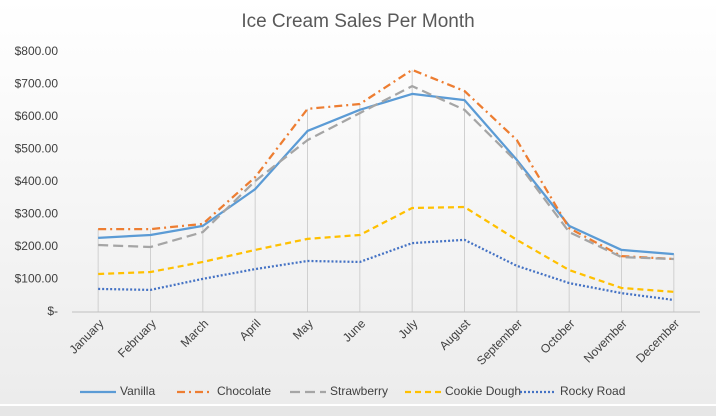 This screenshot has width=716, height=416. What do you see at coordinates (37, 181) in the screenshot?
I see `y-tick-label: $400.00` at bounding box center [37, 181].